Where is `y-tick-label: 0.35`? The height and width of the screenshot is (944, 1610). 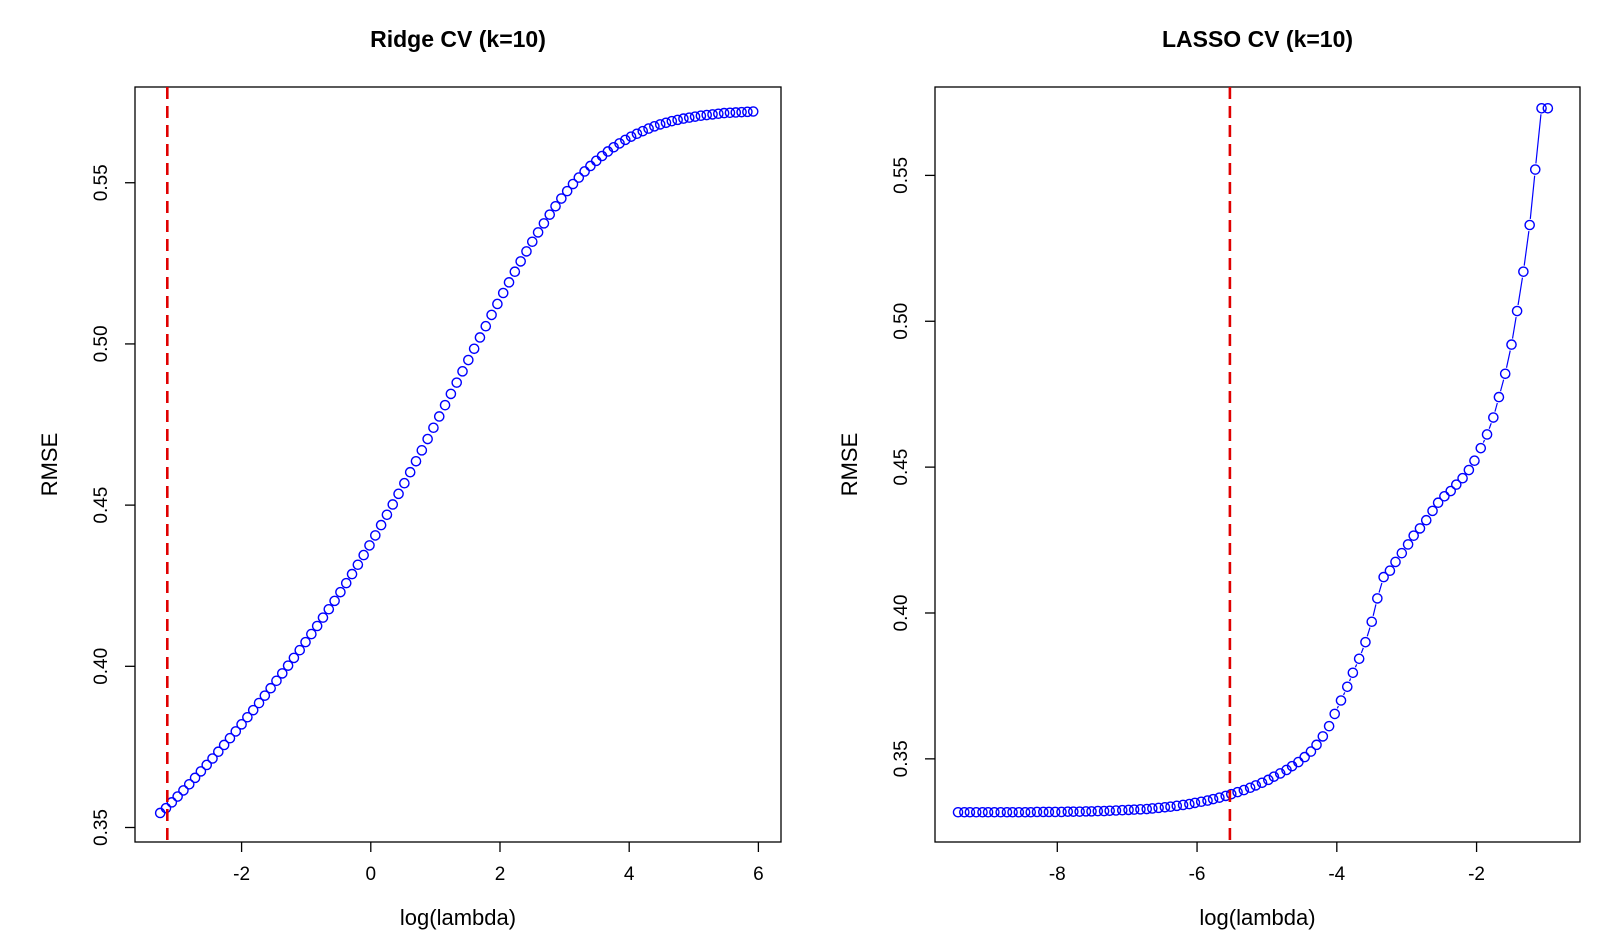 y-tick-label: 0.35 is located at coordinates (901, 758).